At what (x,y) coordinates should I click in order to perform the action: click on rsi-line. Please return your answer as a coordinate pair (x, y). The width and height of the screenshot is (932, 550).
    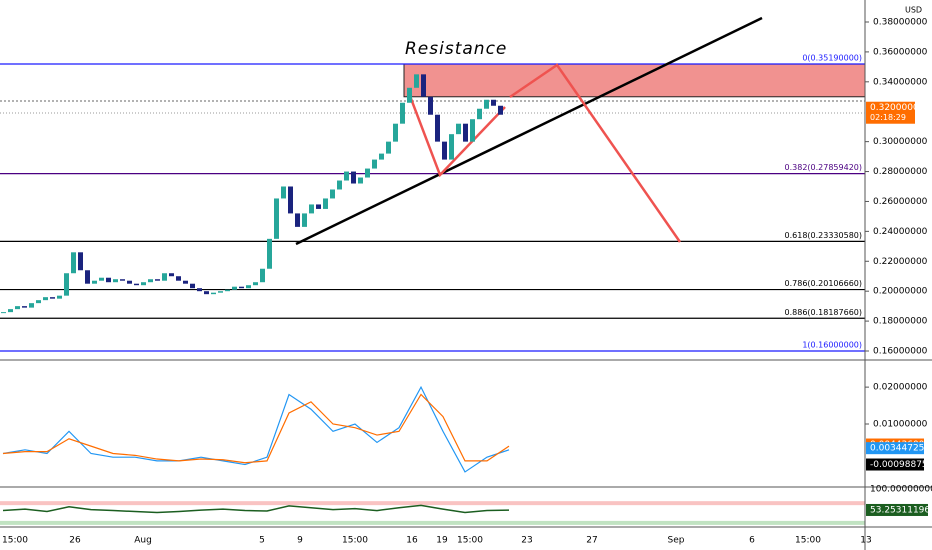
    Looking at the image, I should click on (256, 509).